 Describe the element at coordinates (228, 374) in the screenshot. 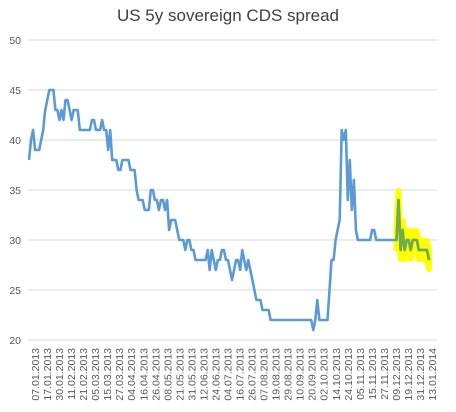

I see `x-tick-label: 04.07.2013` at that location.